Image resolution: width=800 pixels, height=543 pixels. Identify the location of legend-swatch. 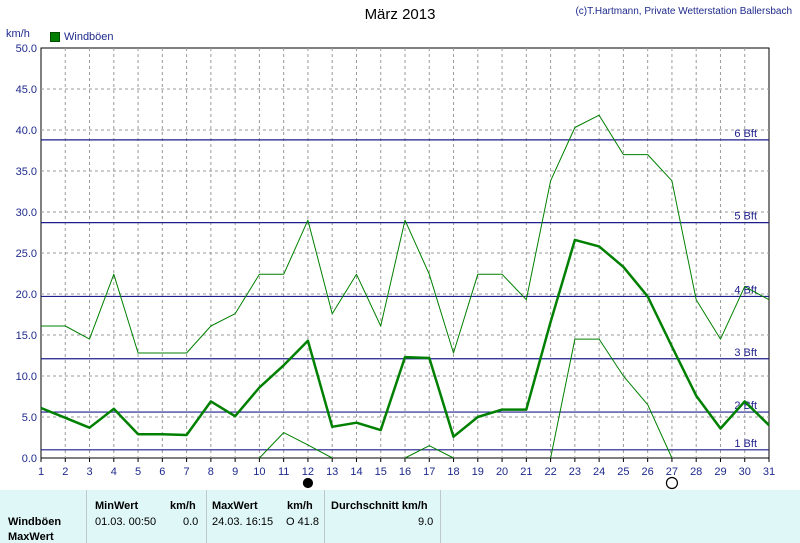
(55, 37).